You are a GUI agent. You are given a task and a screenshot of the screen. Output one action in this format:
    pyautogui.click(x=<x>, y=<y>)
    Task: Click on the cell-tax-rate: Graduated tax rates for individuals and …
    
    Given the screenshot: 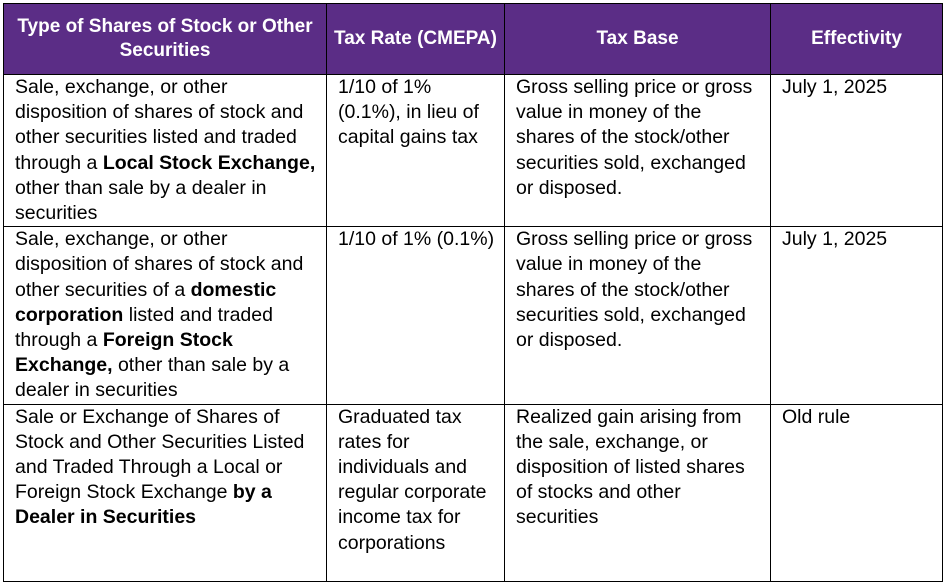 What is the action you would take?
    pyautogui.click(x=415, y=492)
    